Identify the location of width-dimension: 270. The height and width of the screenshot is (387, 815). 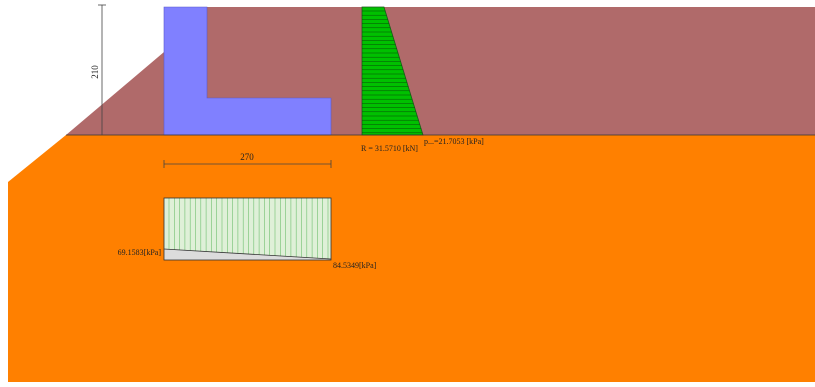
(247, 160).